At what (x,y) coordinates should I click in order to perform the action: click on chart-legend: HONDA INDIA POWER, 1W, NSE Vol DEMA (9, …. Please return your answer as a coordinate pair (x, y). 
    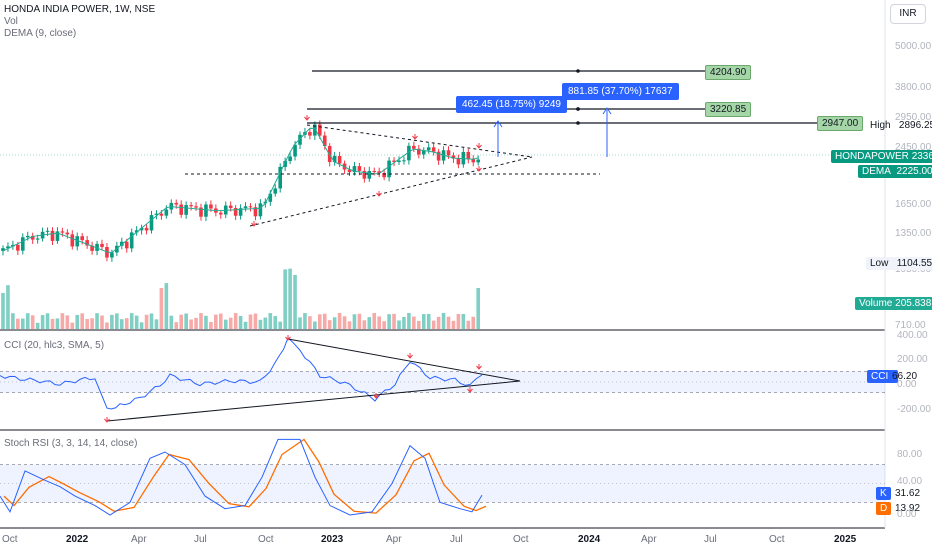
    Looking at the image, I should click on (79, 22).